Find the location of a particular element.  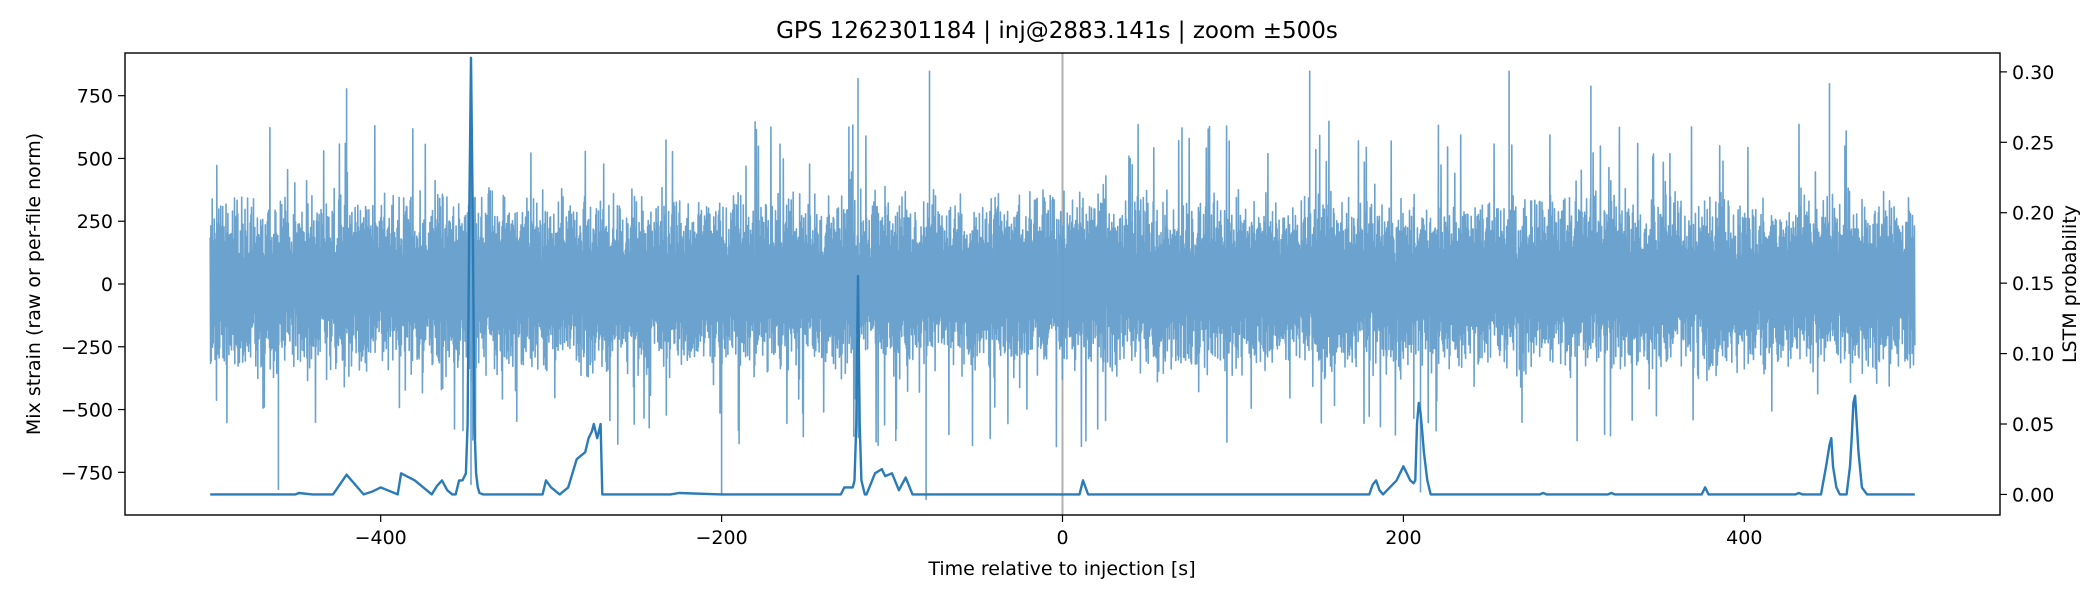

y-right-tick-label: 0.00 is located at coordinates (2033, 495).